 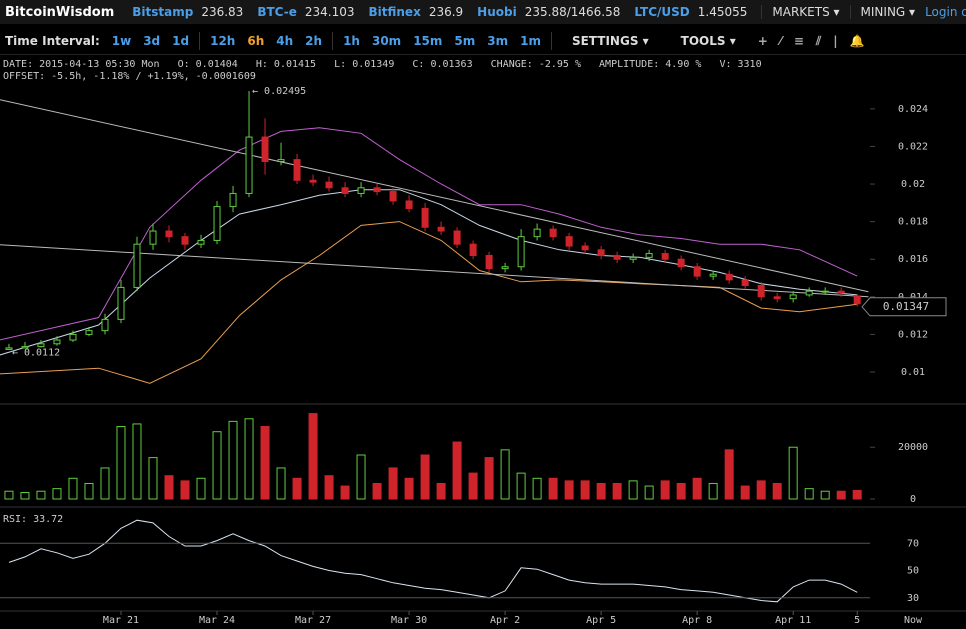 What do you see at coordinates (913, 334) in the screenshot?
I see `y-tick-label: 0.012` at bounding box center [913, 334].